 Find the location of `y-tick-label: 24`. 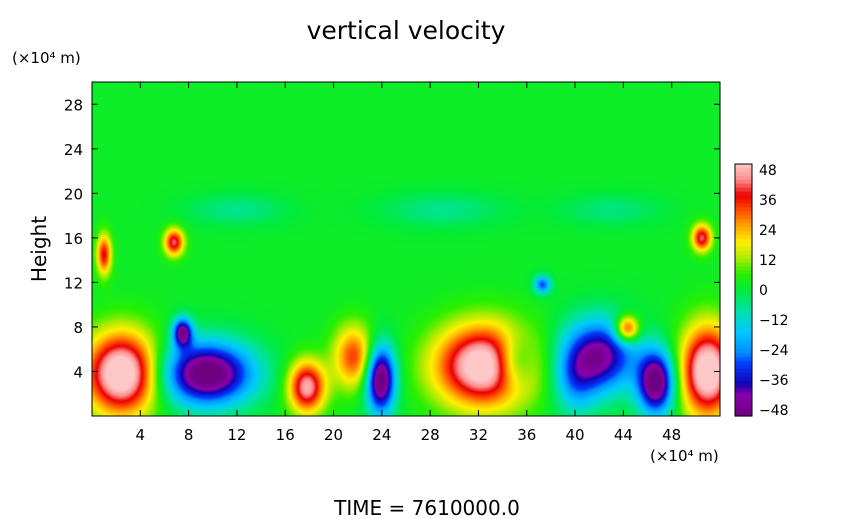

y-tick-label: 24 is located at coordinates (73, 150).